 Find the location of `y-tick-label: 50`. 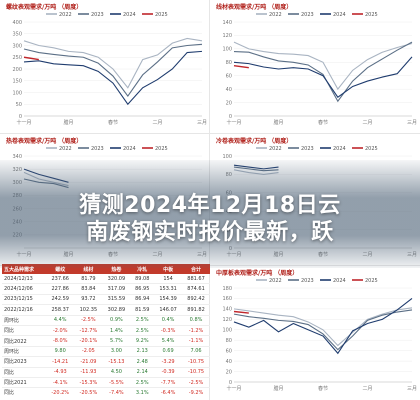

y-tick-label: 50 is located at coordinates (19, 105).